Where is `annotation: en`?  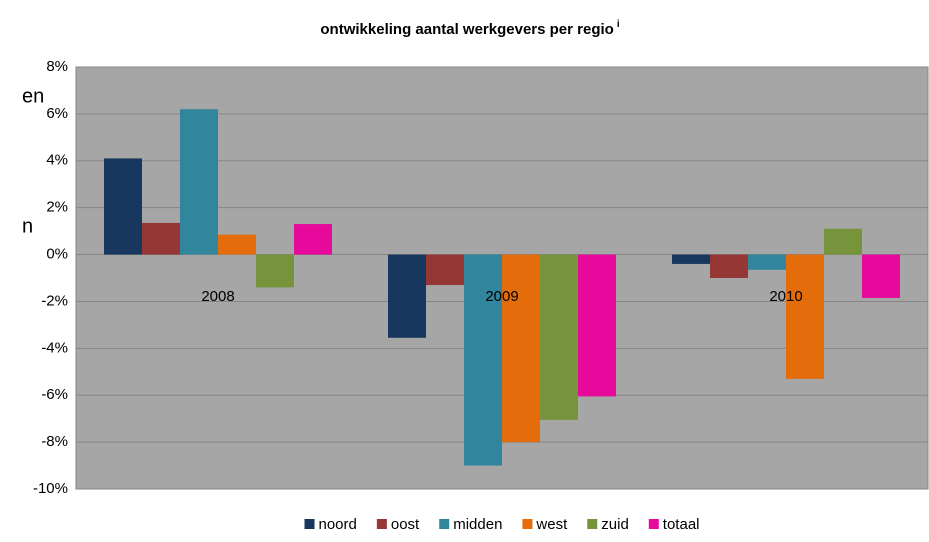 annotation: en is located at coordinates (33, 96).